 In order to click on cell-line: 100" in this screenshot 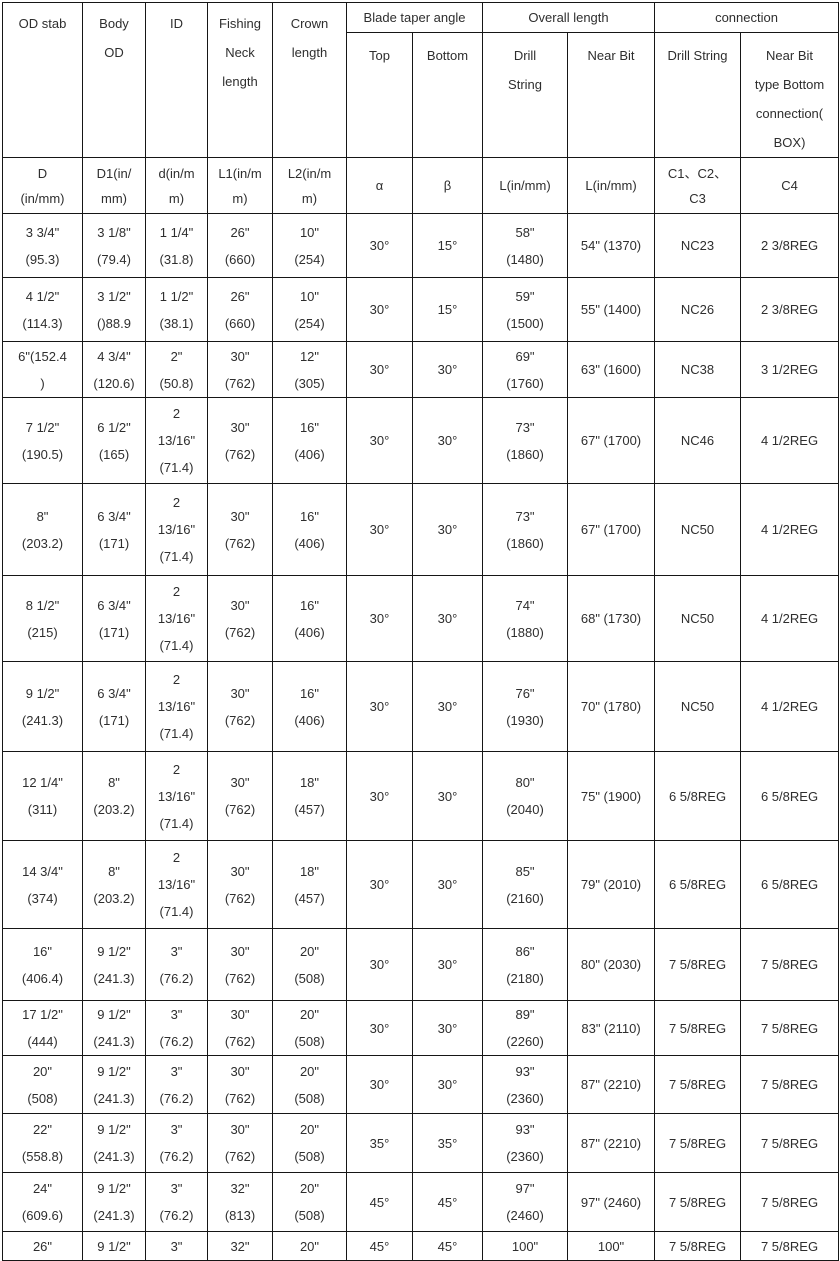, I will do `click(611, 1246)`.